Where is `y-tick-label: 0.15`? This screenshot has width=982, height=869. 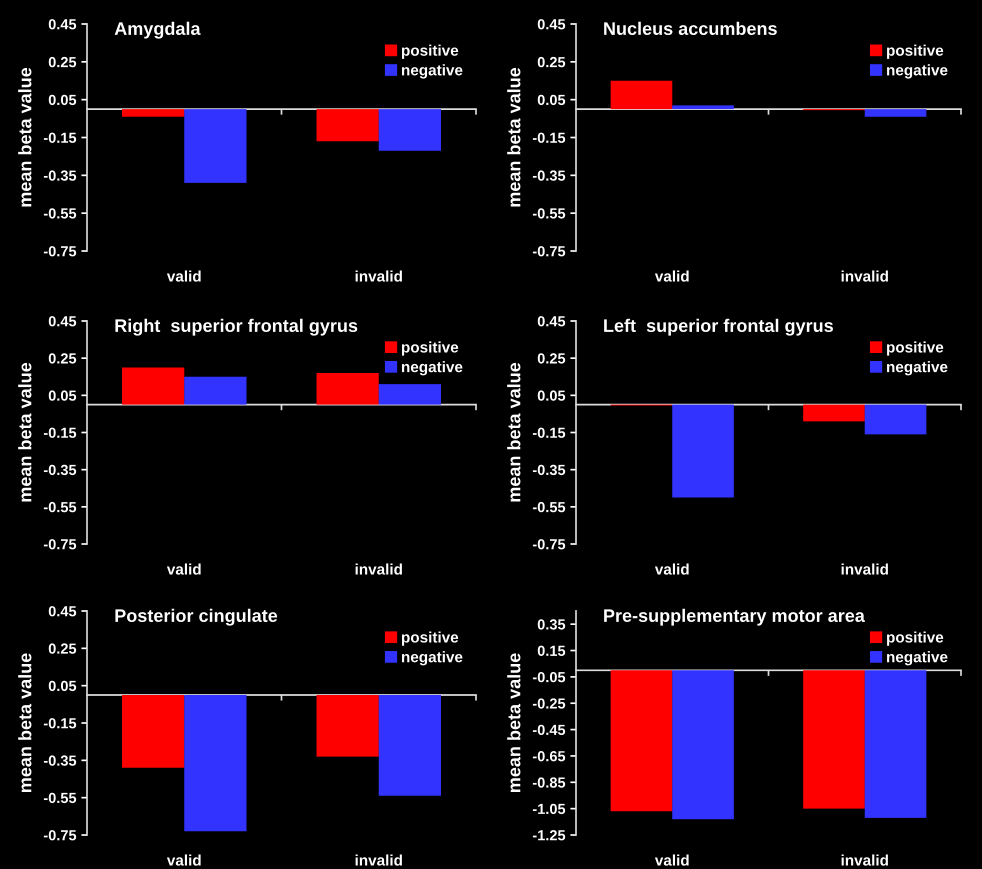 y-tick-label: 0.15 is located at coordinates (552, 651).